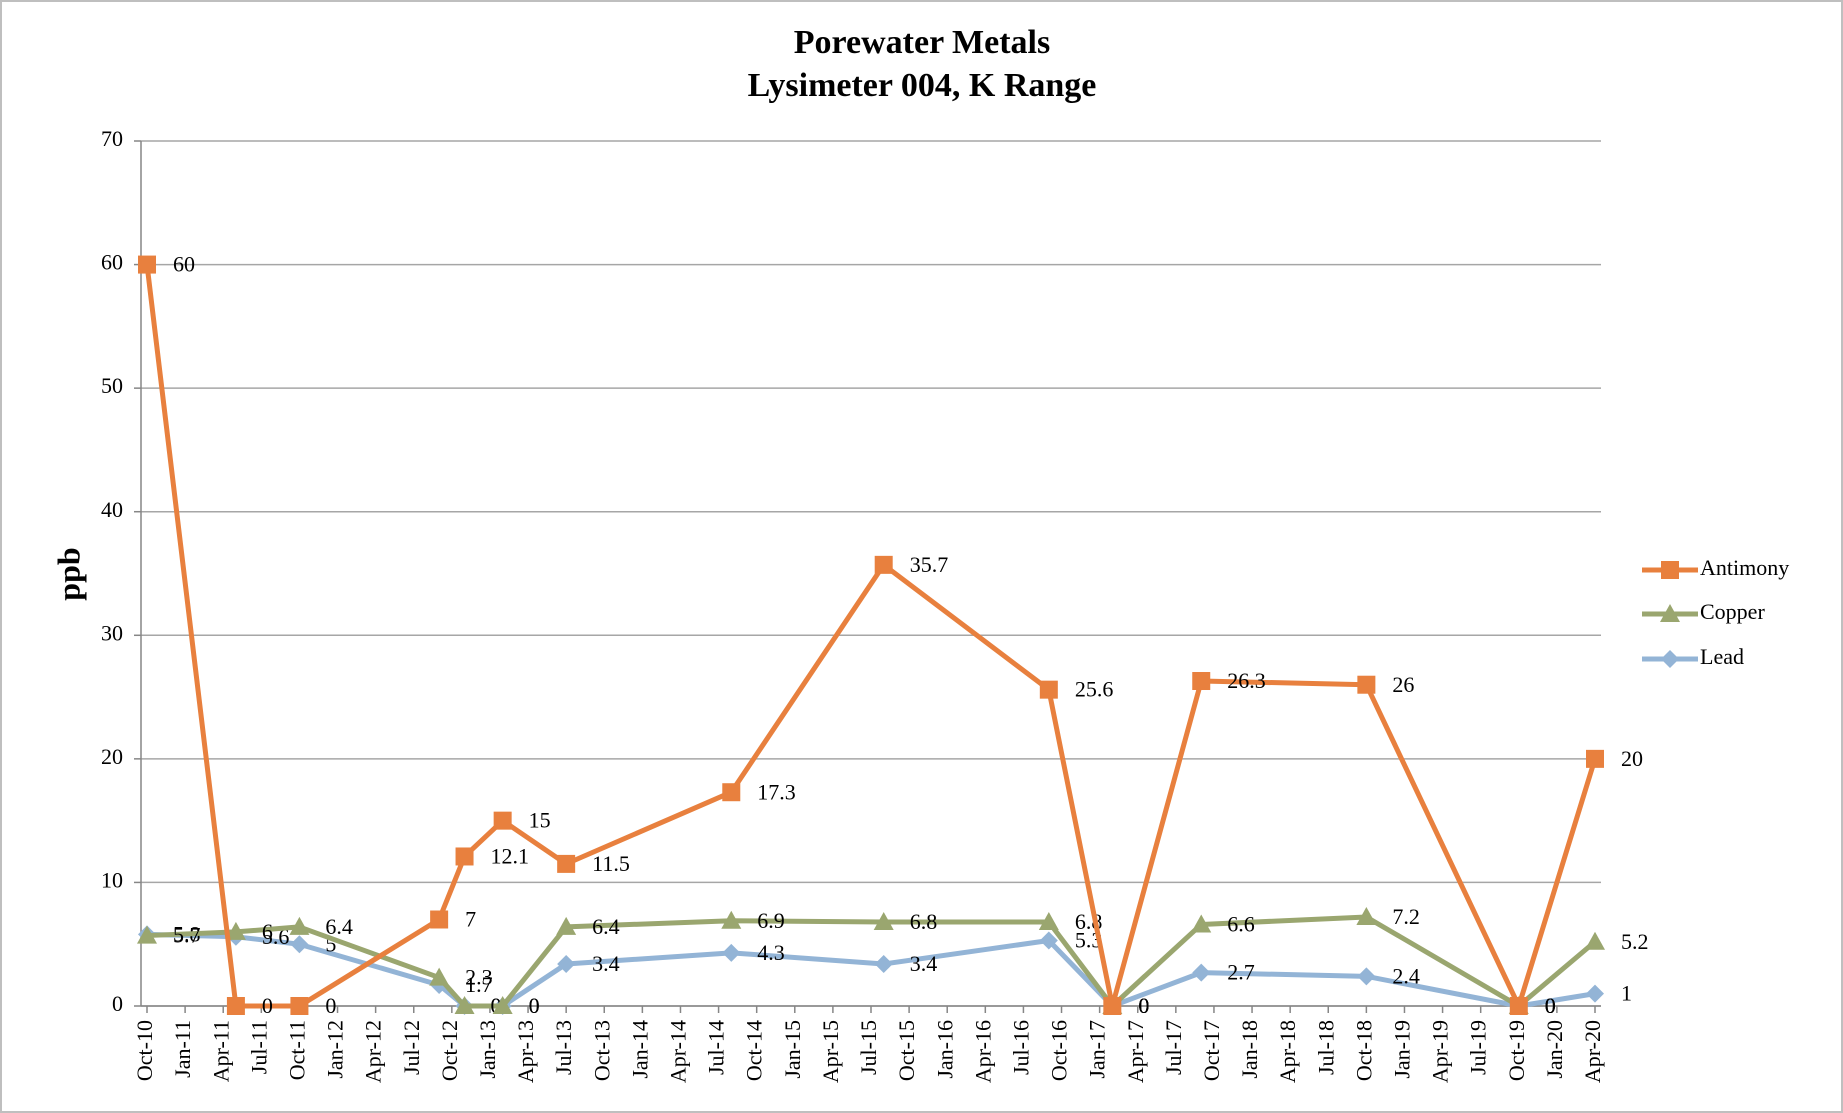 The image size is (1843, 1113). What do you see at coordinates (1094, 689) in the screenshot?
I see `data-label: 25.6` at bounding box center [1094, 689].